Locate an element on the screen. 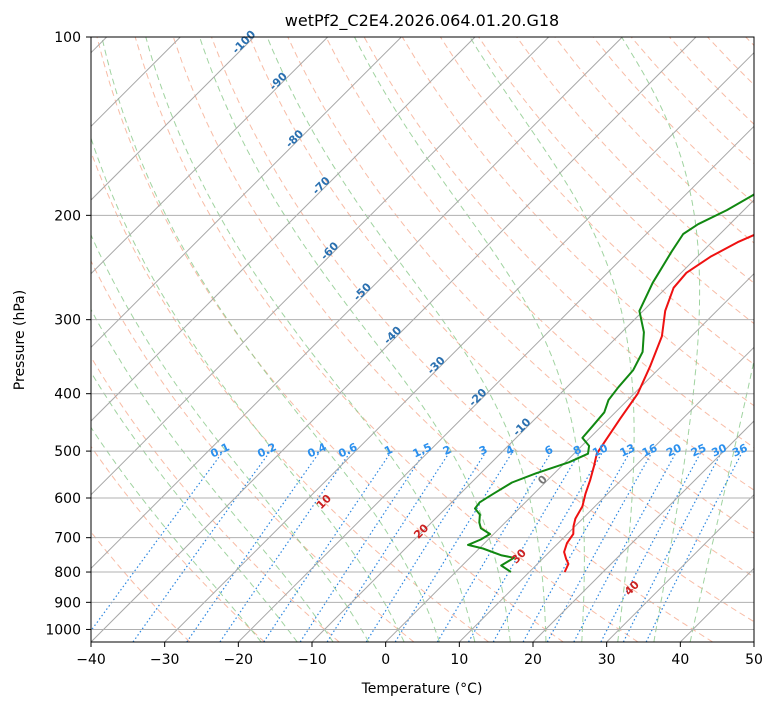 The height and width of the screenshot is (708, 775). x-tick-label: −10 is located at coordinates (312, 660).